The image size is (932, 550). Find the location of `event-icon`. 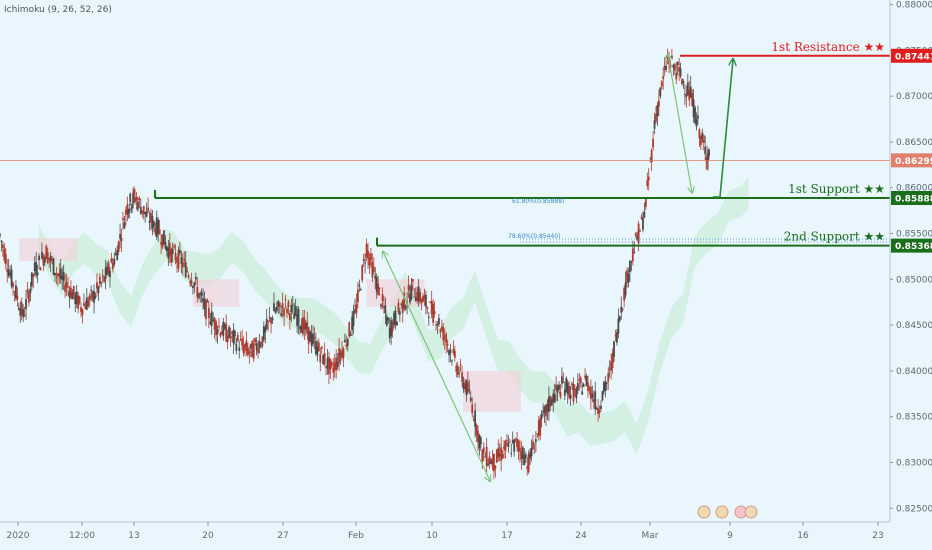

event-icon is located at coordinates (704, 512).